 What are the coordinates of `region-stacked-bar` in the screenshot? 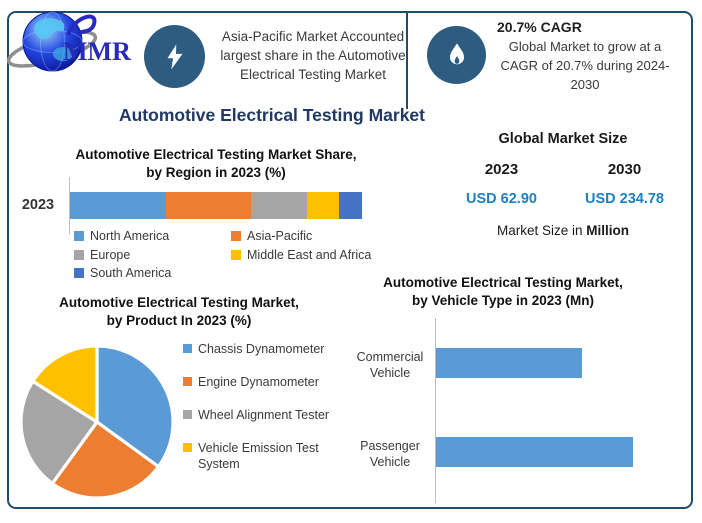 It's located at (216, 205).